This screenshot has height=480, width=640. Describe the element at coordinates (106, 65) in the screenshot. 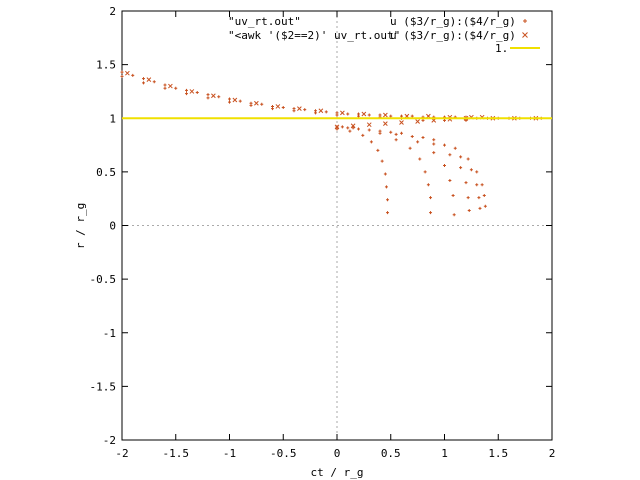

I see `y-tick-label: 1.5` at that location.